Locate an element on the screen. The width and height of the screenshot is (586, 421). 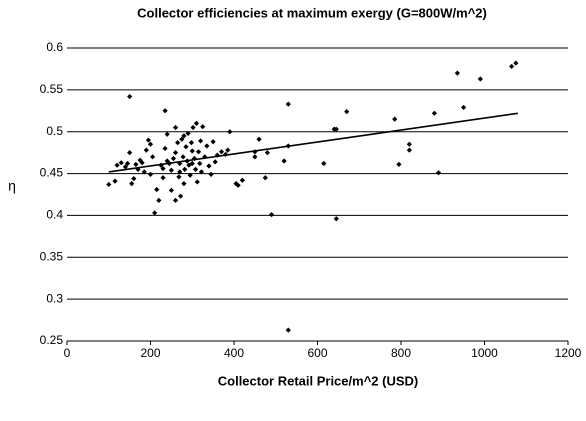
y-tick-label: 0.25 is located at coordinates (52, 340).